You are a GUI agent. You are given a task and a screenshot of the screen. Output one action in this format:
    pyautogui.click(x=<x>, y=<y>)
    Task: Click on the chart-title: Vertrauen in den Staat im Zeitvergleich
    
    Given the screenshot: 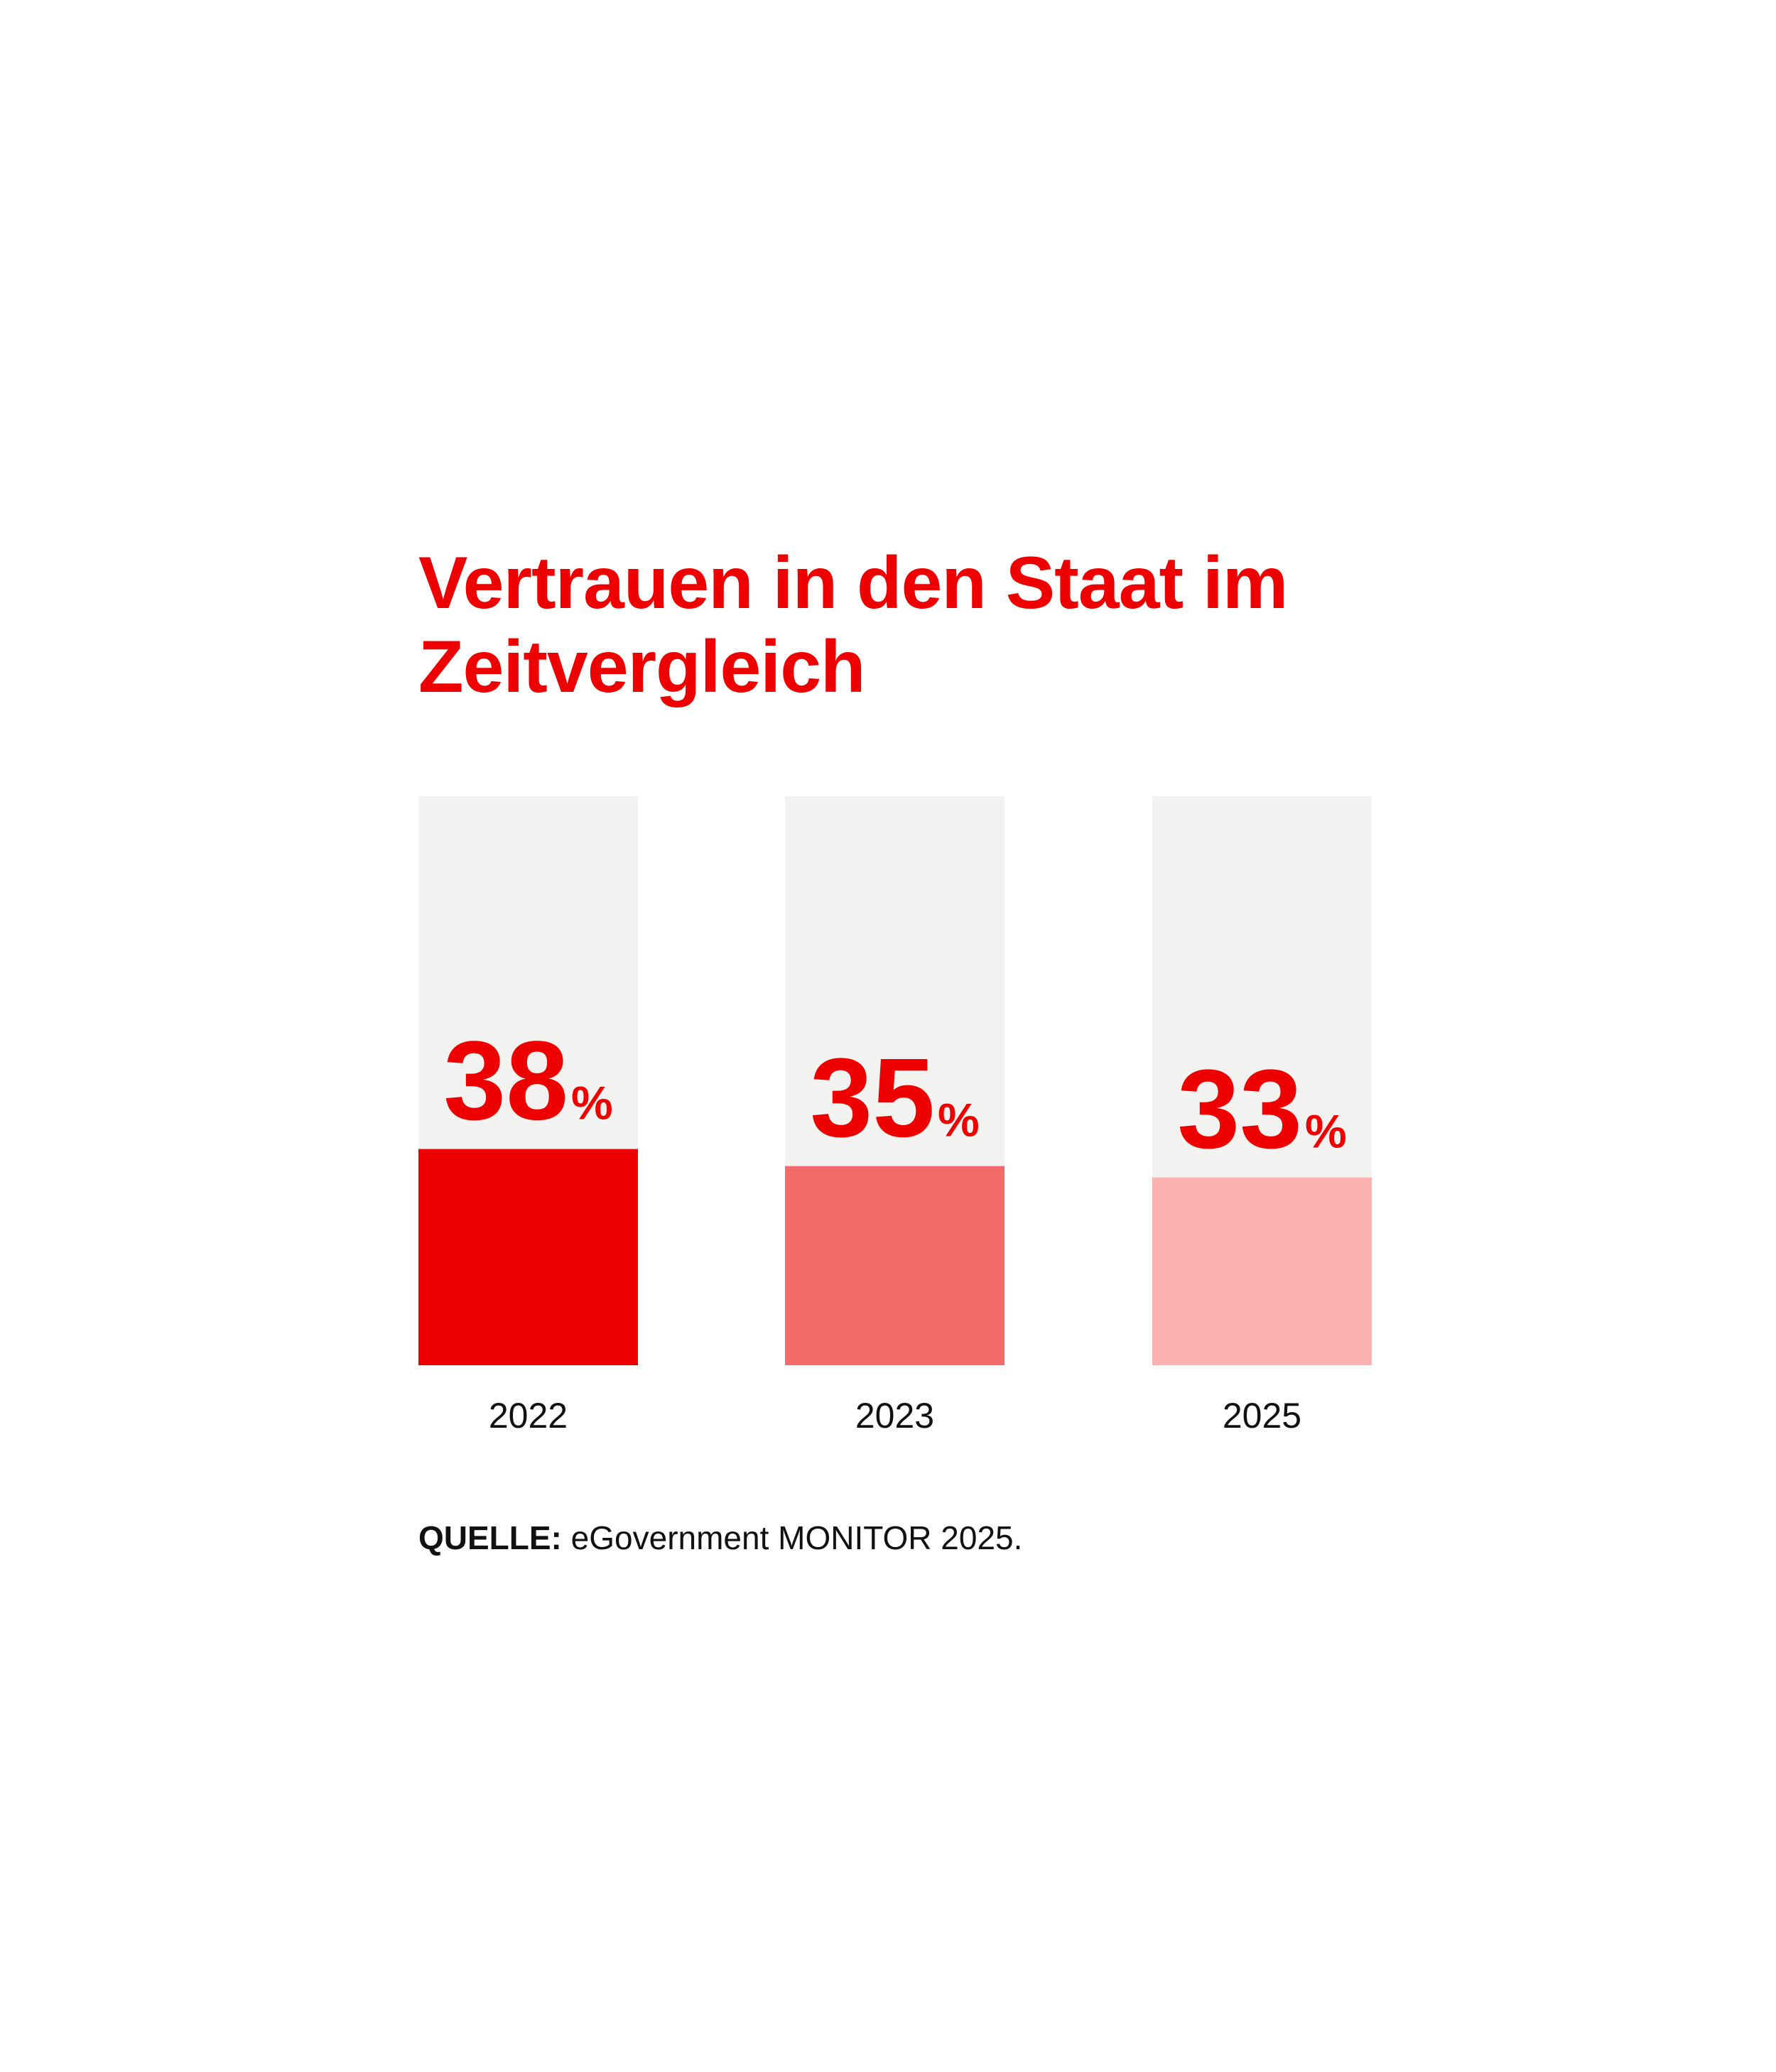 What is the action you would take?
    pyautogui.click(x=853, y=625)
    